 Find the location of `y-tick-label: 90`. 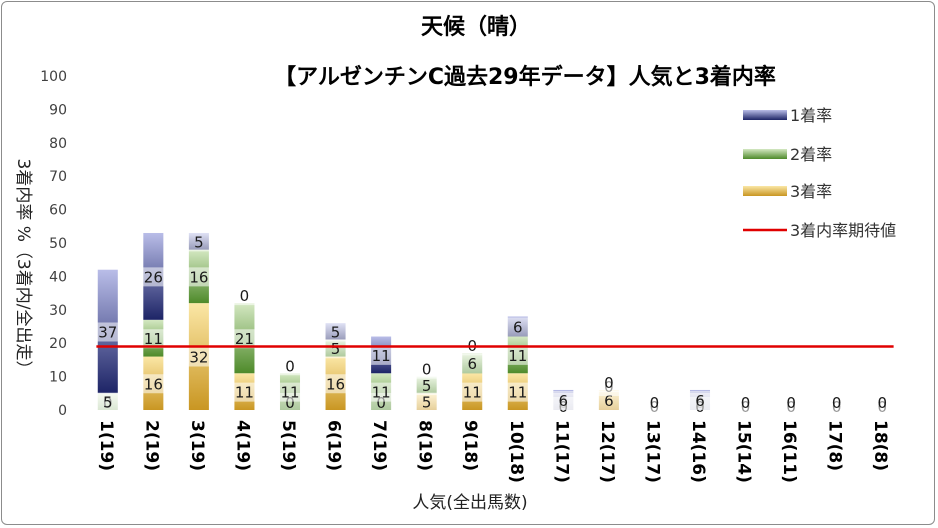

y-tick-label: 90 is located at coordinates (58, 110).